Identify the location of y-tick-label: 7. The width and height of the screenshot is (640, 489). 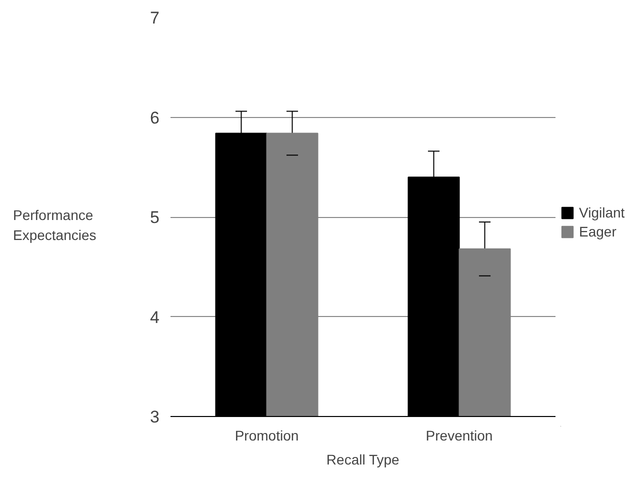
(155, 18).